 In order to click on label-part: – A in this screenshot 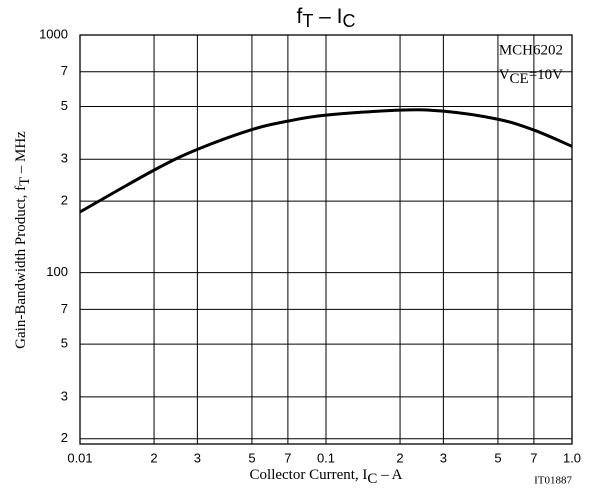, I will do `click(389, 475)`.